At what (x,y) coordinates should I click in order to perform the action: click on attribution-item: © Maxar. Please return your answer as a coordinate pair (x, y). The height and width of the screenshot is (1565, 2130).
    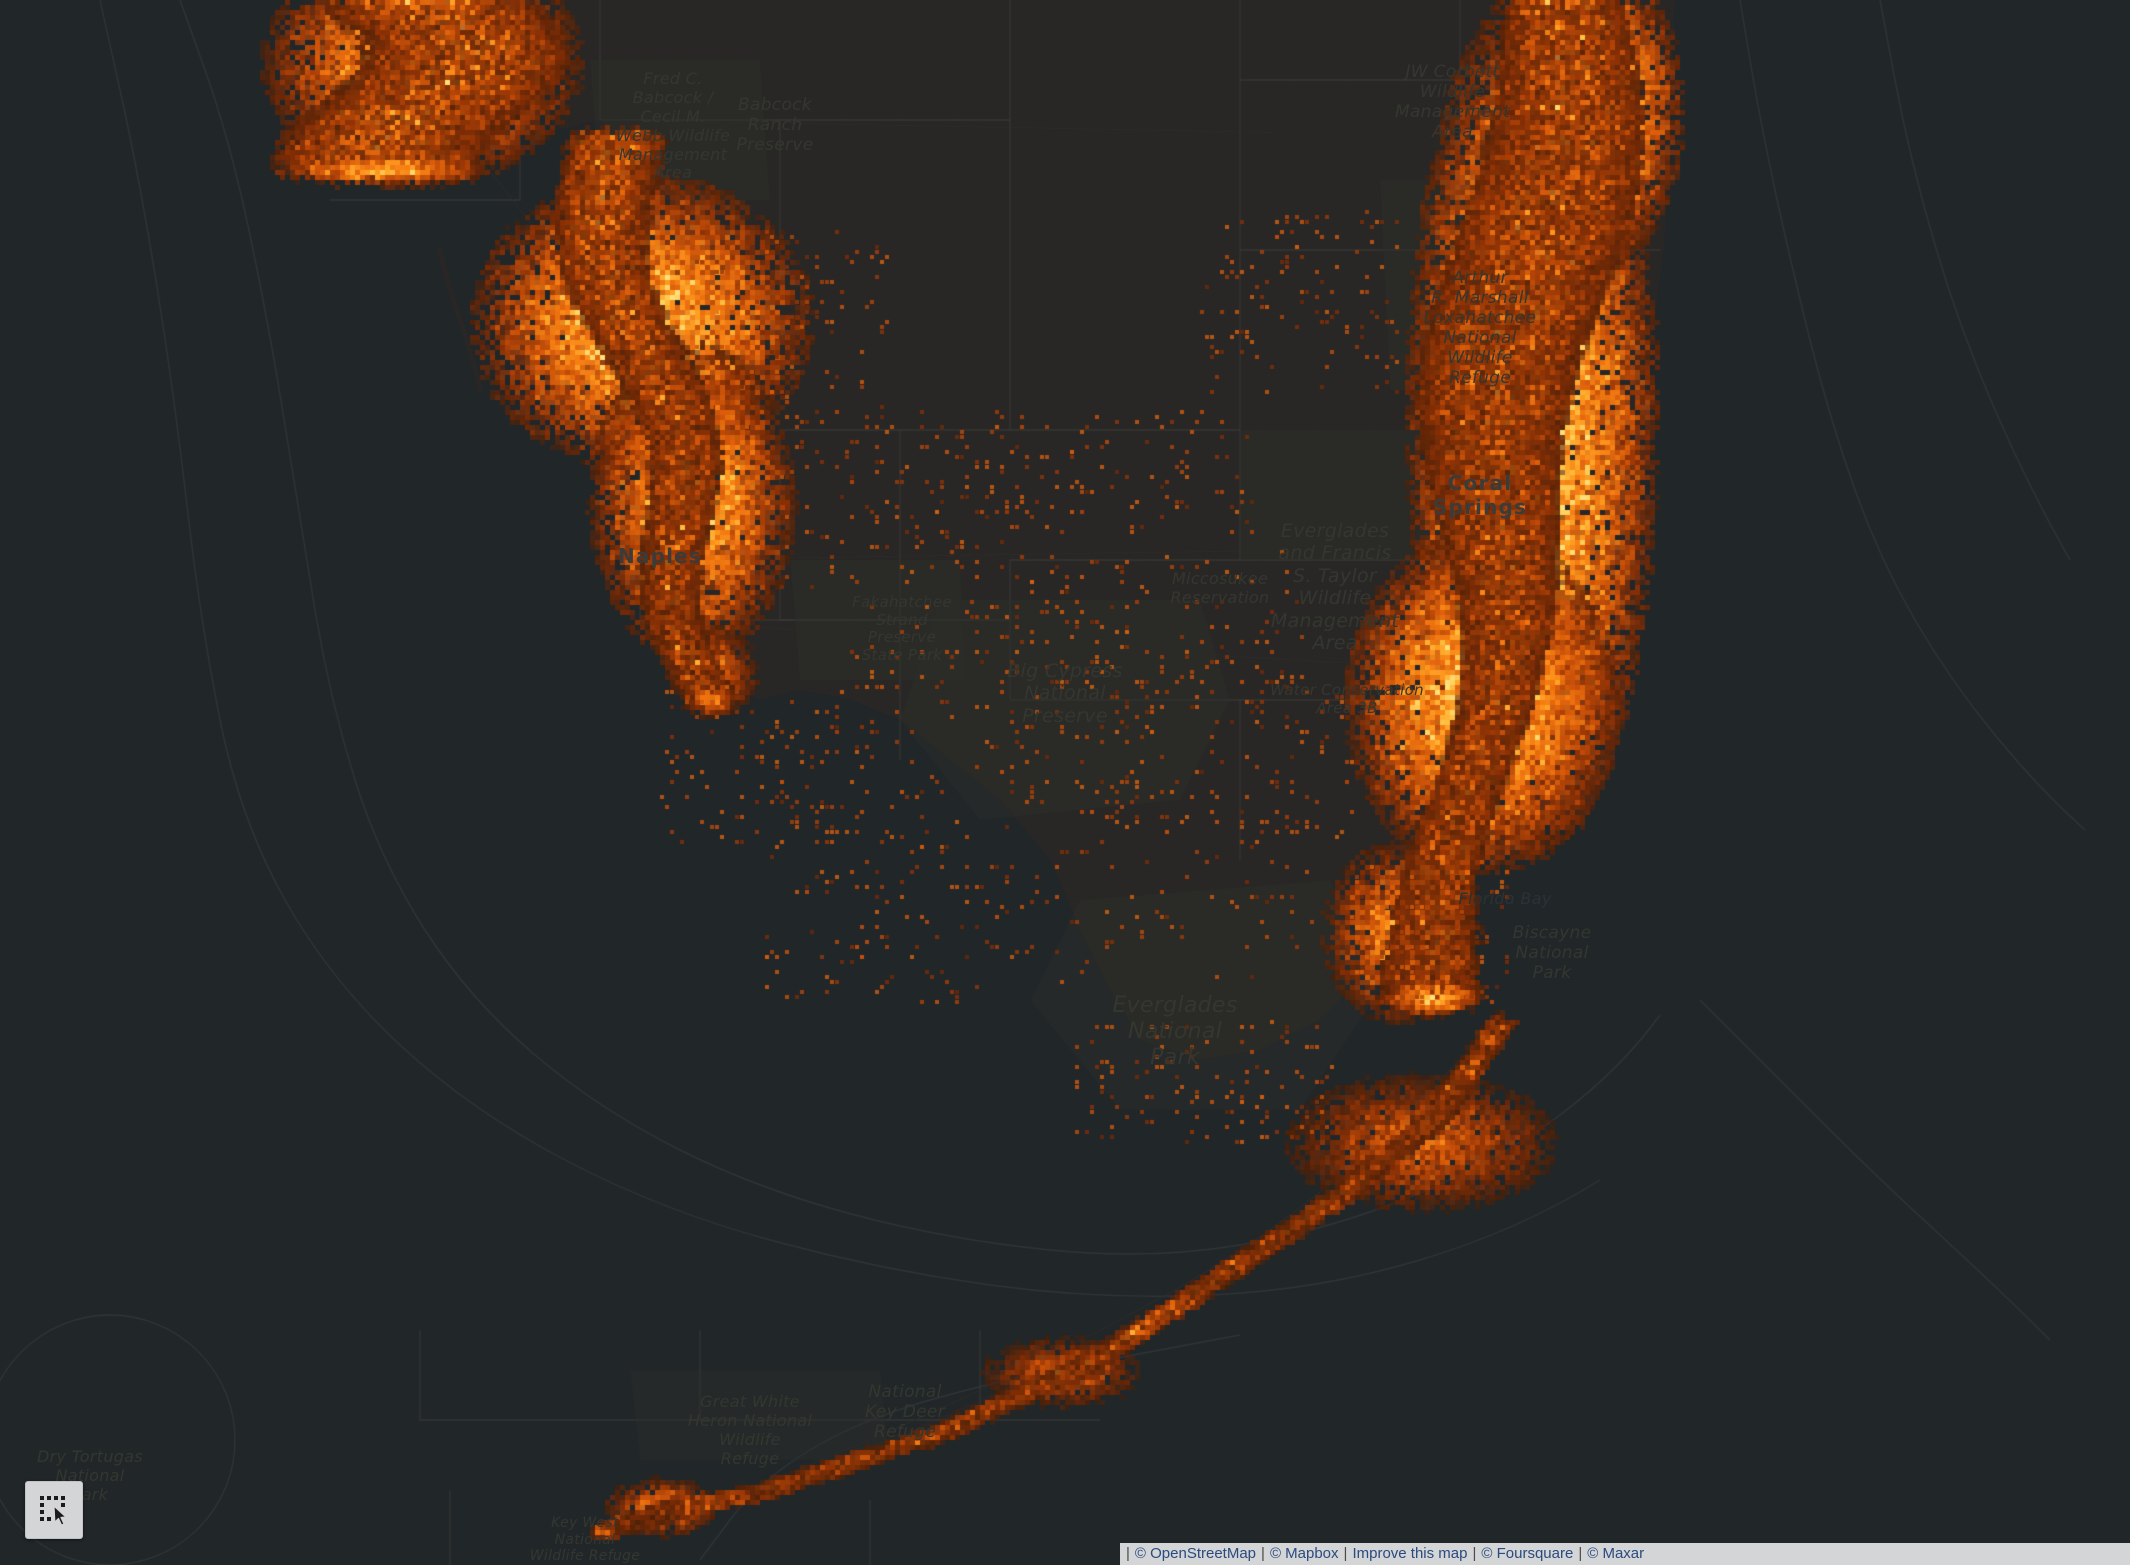
    Looking at the image, I should click on (1616, 1553).